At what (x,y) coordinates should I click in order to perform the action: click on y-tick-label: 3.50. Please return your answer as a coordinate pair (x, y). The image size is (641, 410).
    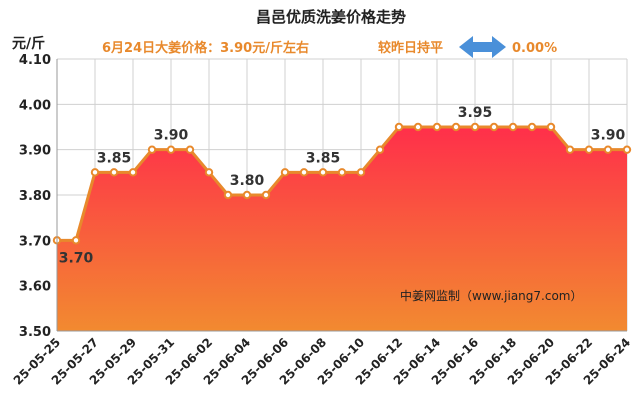
    Looking at the image, I should click on (35, 332).